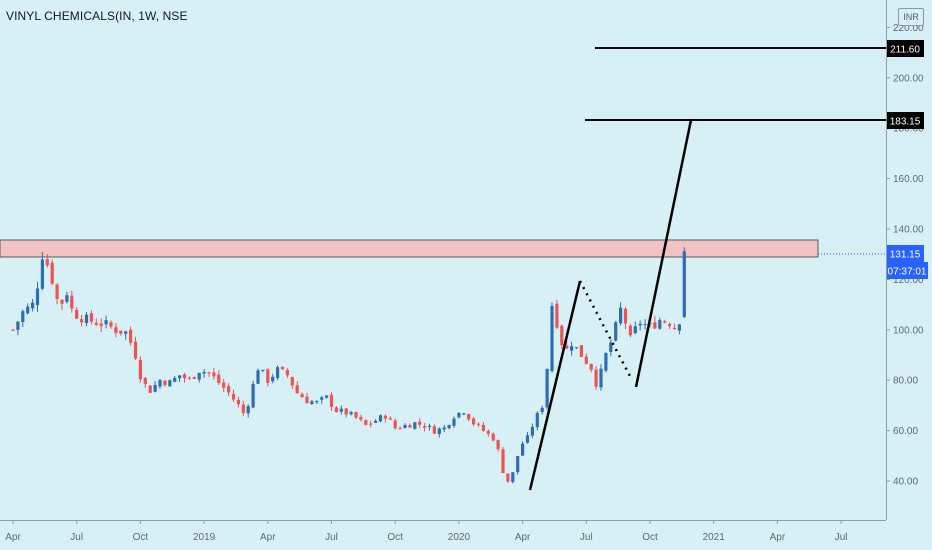 The image size is (932, 550). Describe the element at coordinates (459, 537) in the screenshot. I see `time-tick-label: 2020` at that location.